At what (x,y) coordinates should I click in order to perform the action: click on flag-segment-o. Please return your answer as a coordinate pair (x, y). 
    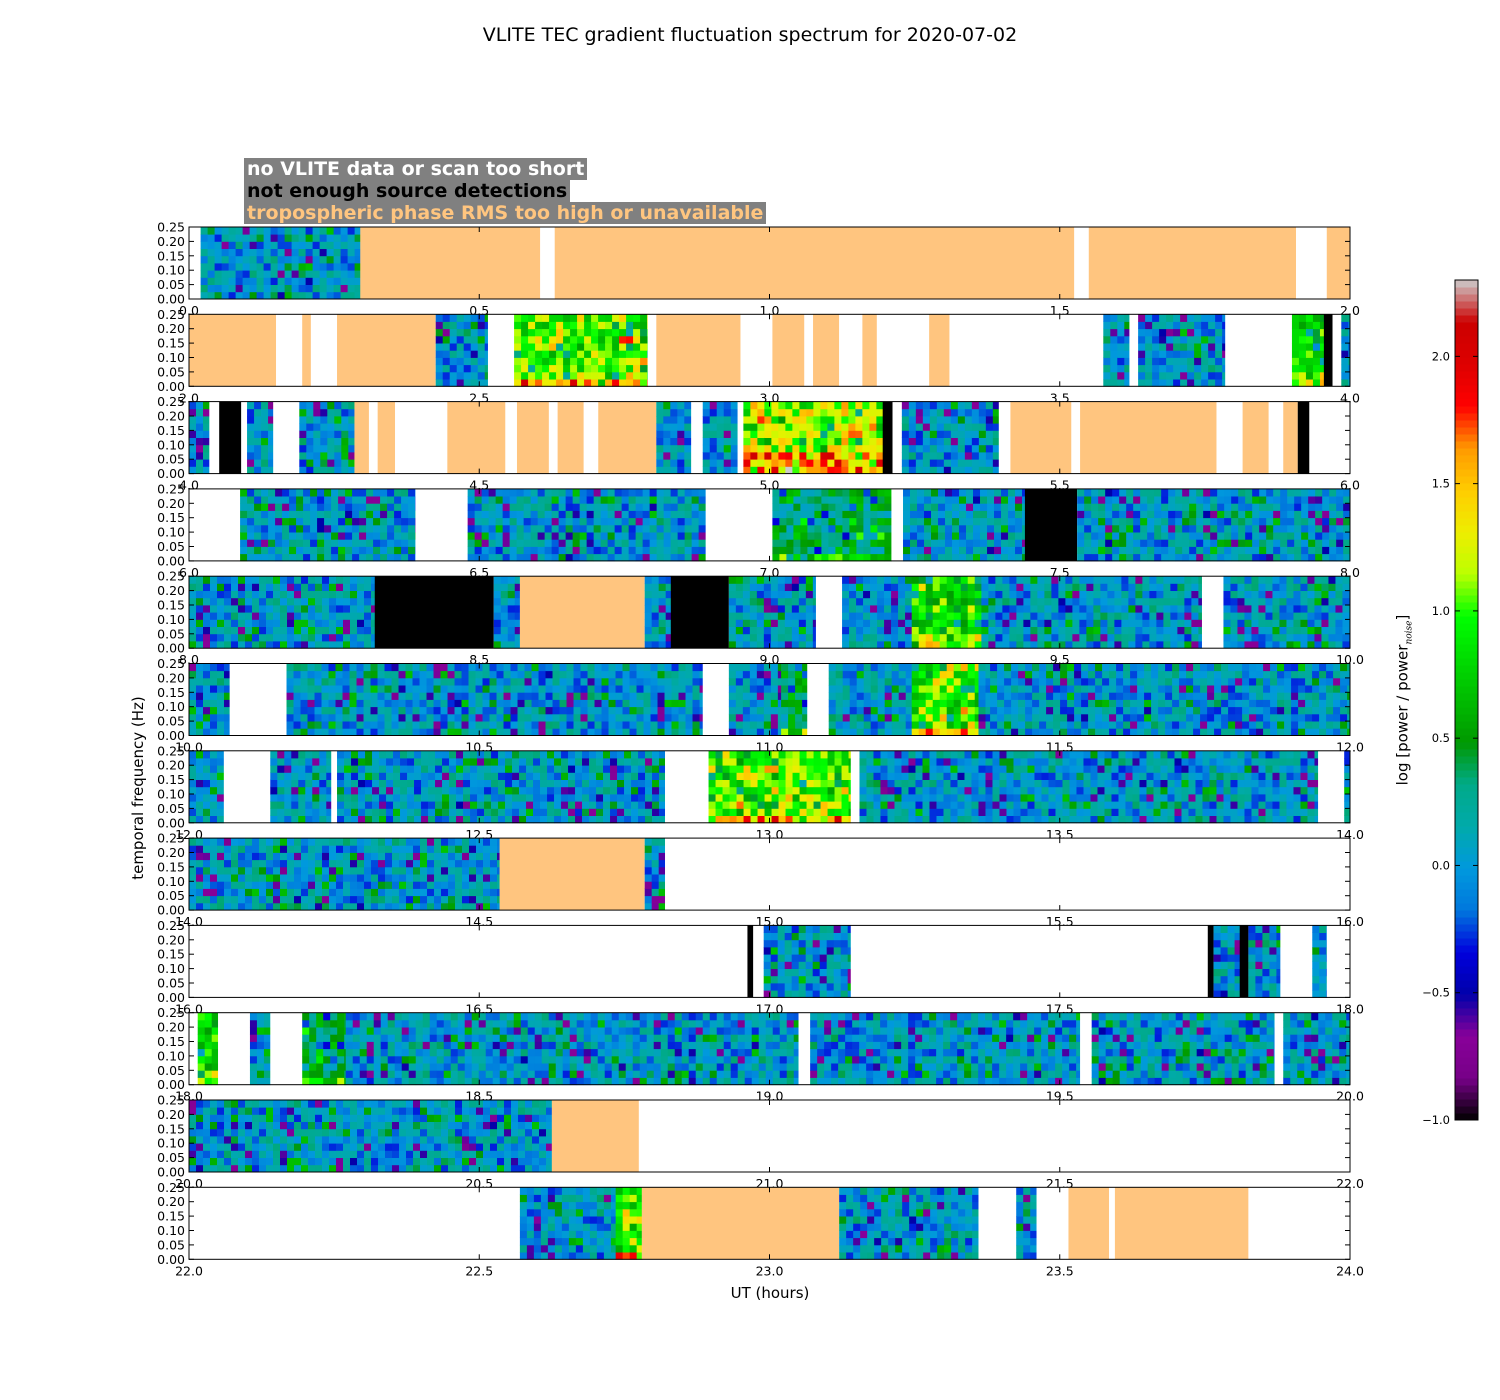
    Looking at the image, I should click on (306, 350).